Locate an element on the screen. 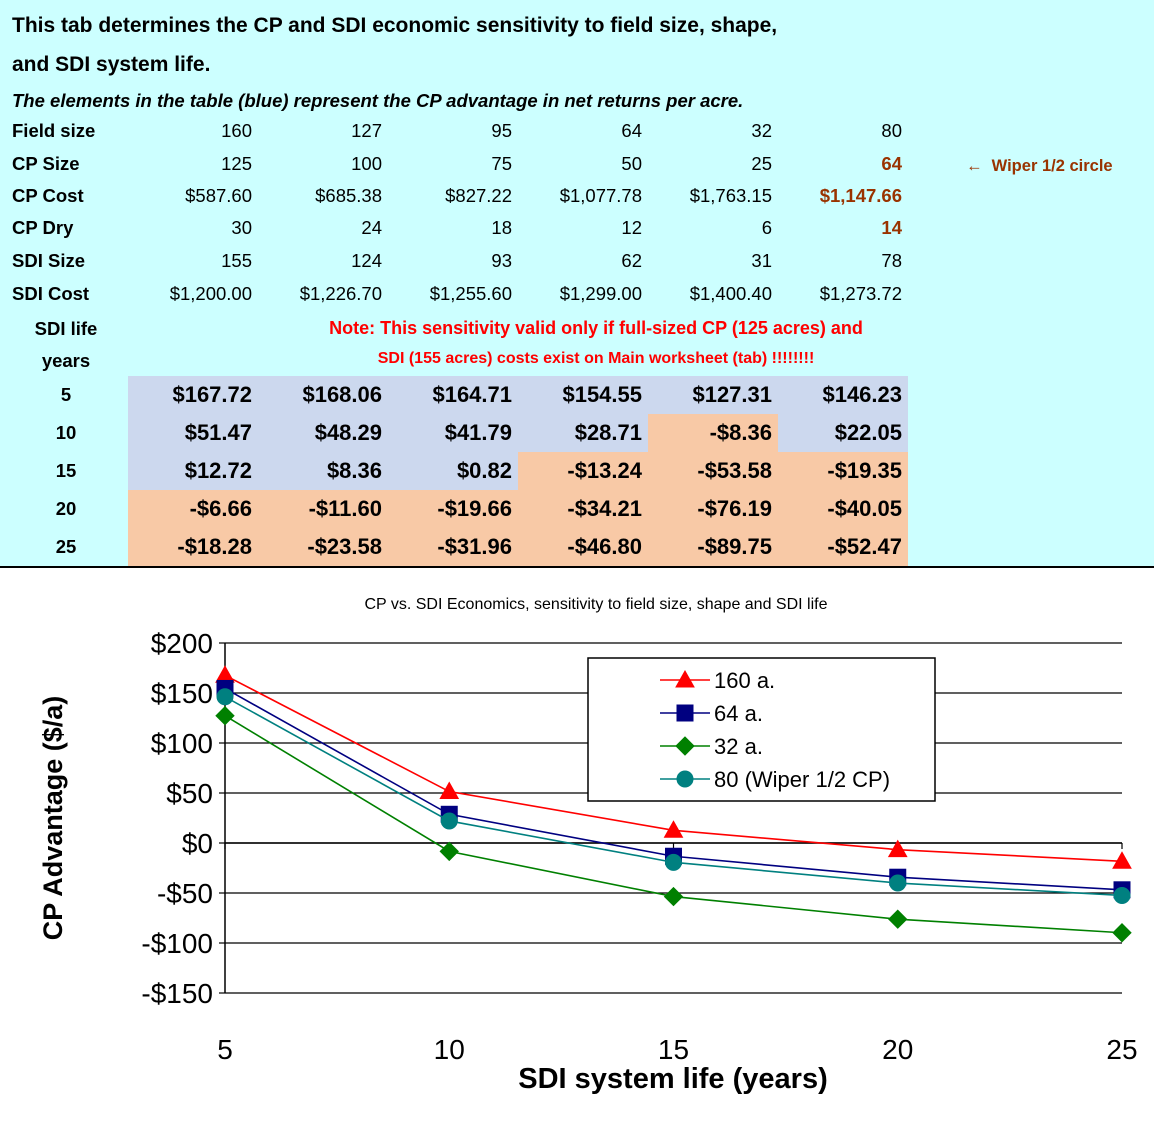  advantage-cell: $8.36 is located at coordinates (323, 471).